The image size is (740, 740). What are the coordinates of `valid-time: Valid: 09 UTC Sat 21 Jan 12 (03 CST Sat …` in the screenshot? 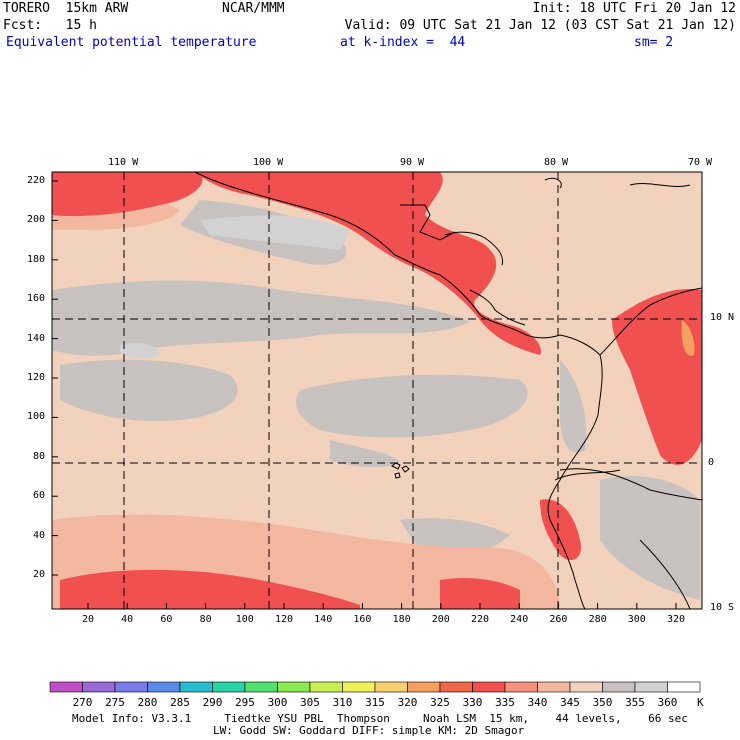 It's located at (540, 25).